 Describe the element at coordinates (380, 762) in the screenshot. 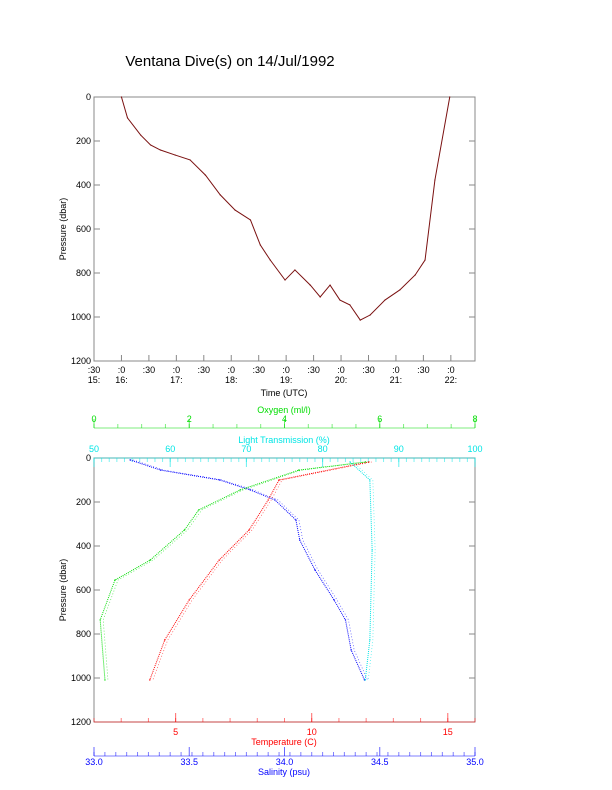

I see `salinity-tick-label: 34.5` at that location.